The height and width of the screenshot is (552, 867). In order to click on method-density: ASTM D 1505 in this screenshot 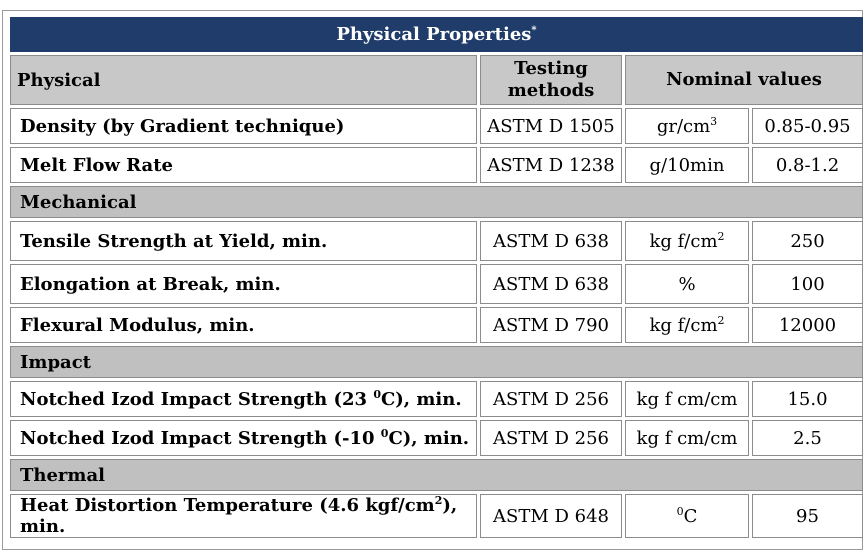, I will do `click(551, 126)`.